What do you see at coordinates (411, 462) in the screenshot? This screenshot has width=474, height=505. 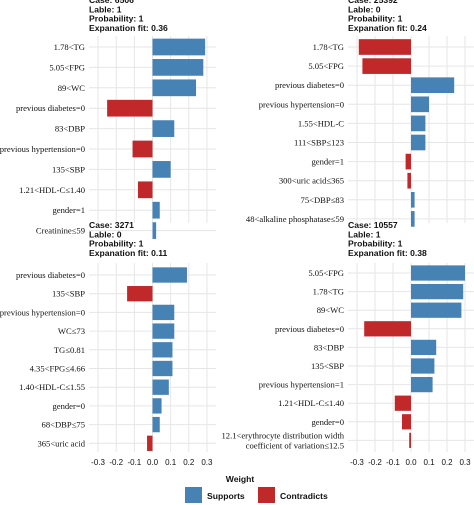 I see `x-tick-label: 0.0` at bounding box center [411, 462].